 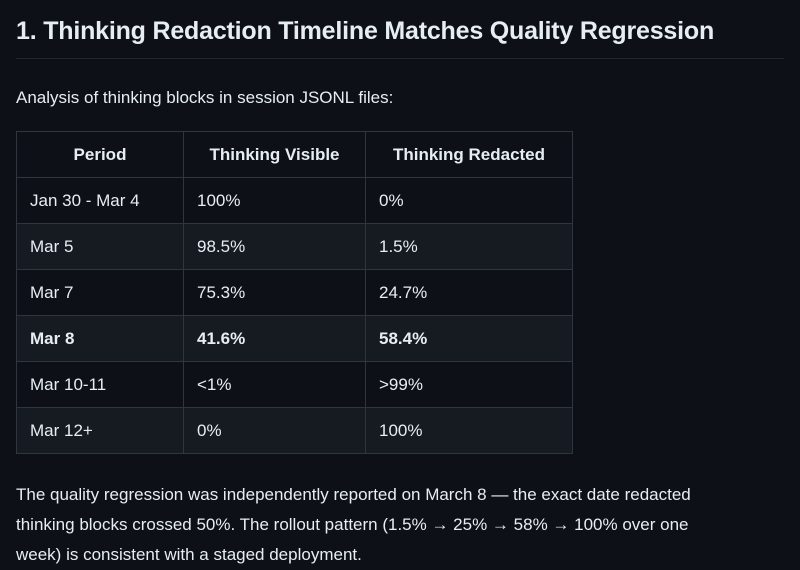 I want to click on cell-visible: 75.3%, so click(x=274, y=293).